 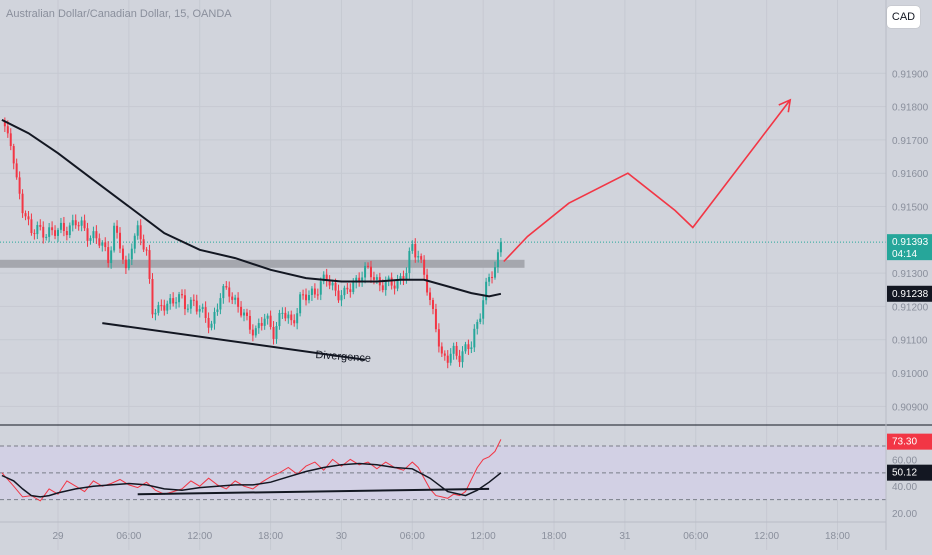 I want to click on rsi-tick-label: 20.00, so click(x=904, y=514).